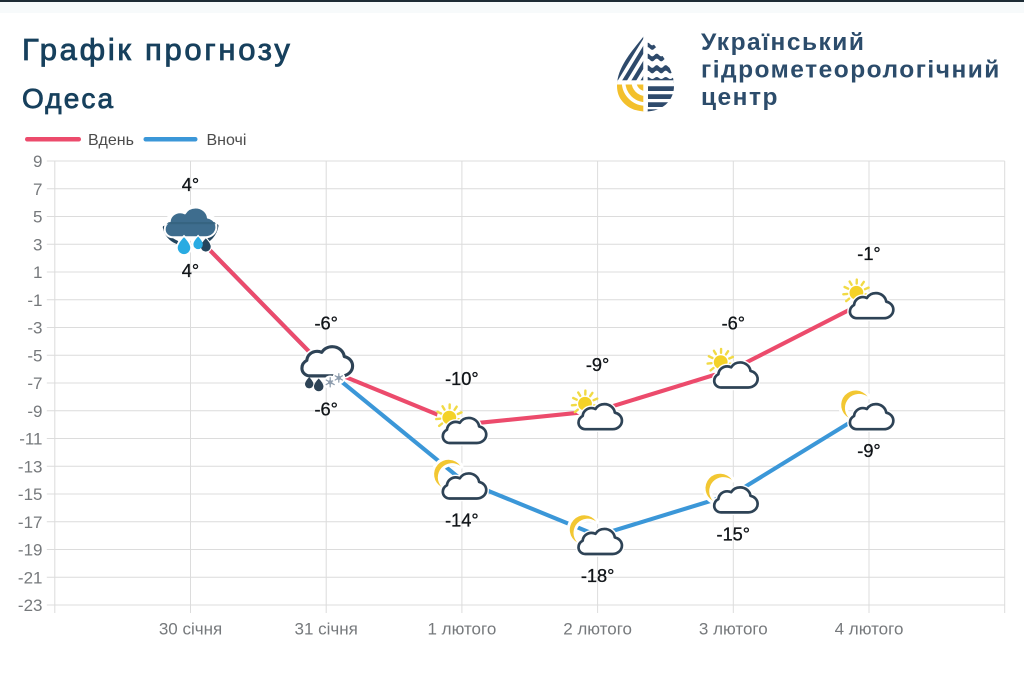  I want to click on svg-text: 1, so click(37, 272).